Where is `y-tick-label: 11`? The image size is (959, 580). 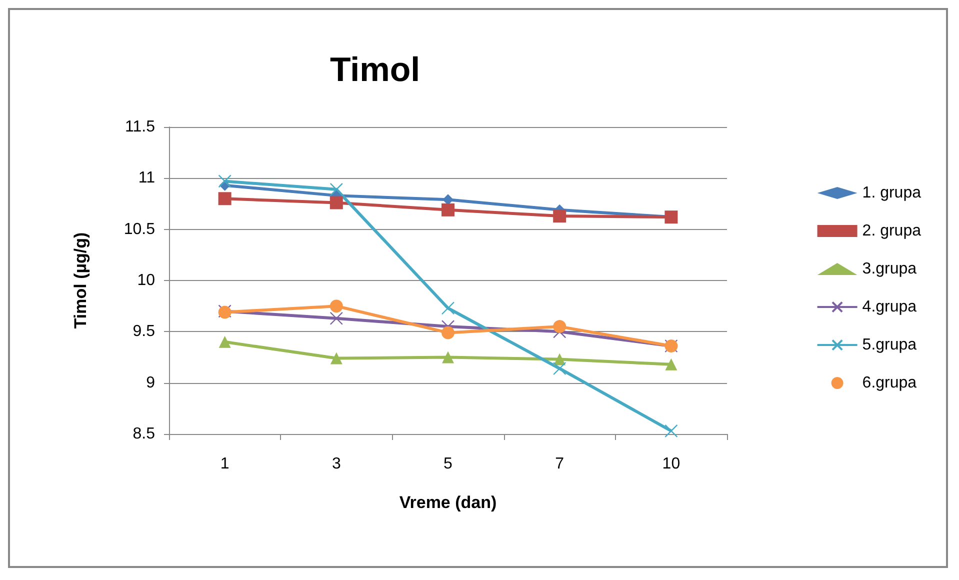
y-tick-label: 11 is located at coordinates (147, 178).